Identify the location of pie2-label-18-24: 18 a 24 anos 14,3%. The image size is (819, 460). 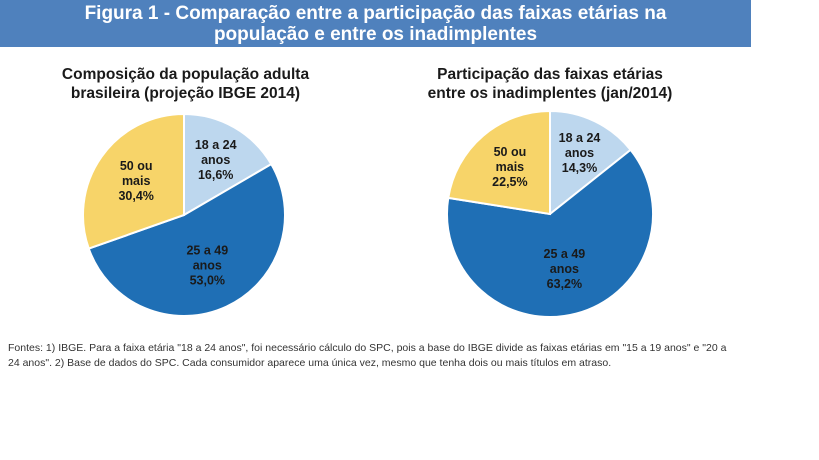
(580, 153).